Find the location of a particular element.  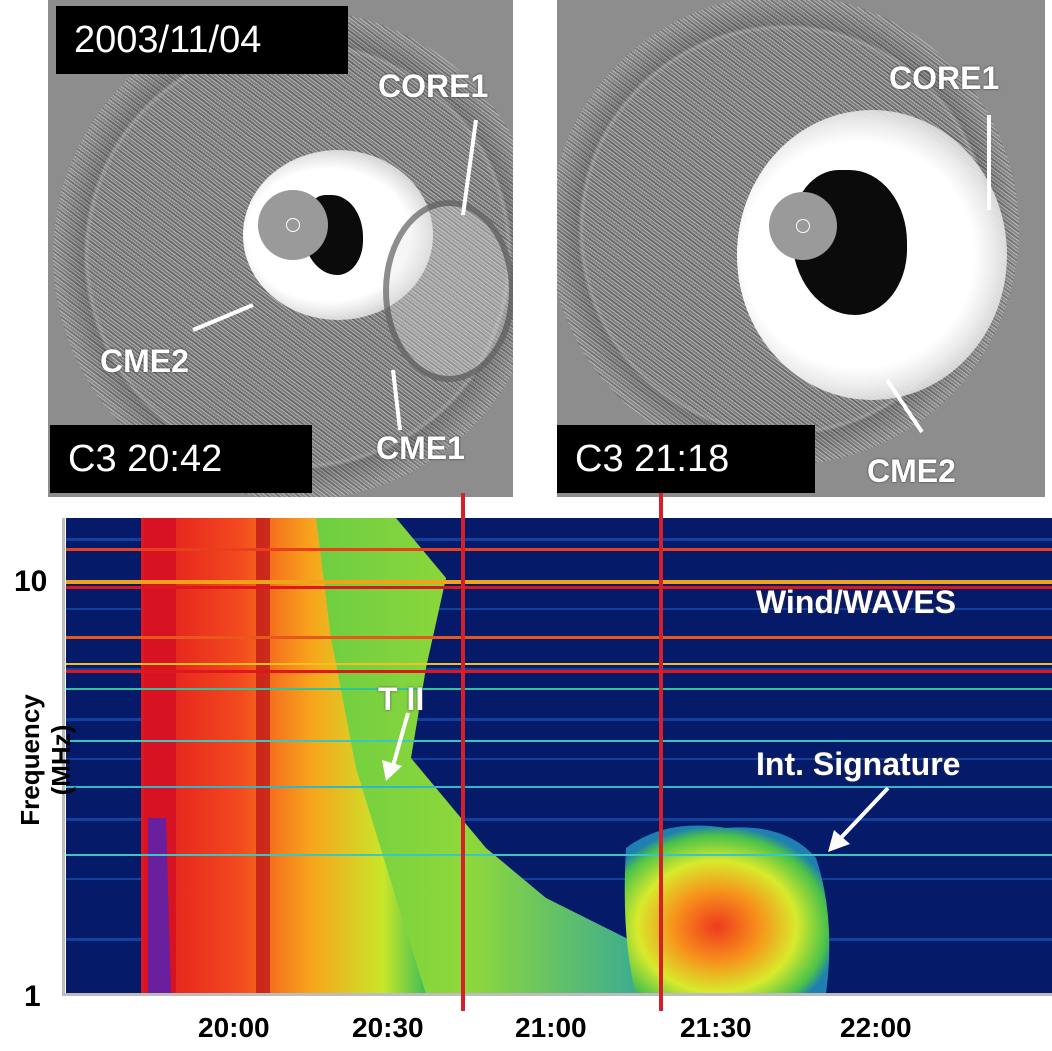

cme1-loop is located at coordinates (448, 291).